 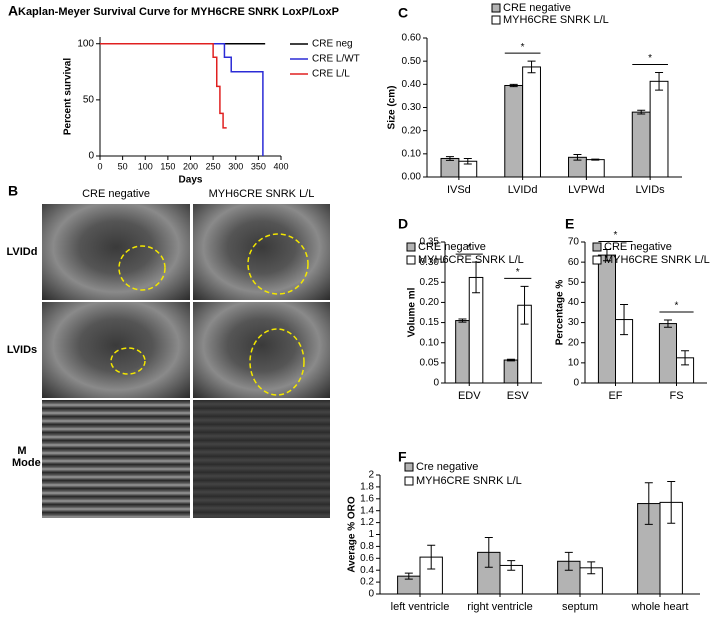 I want to click on panel-letter: F, so click(x=402, y=457).